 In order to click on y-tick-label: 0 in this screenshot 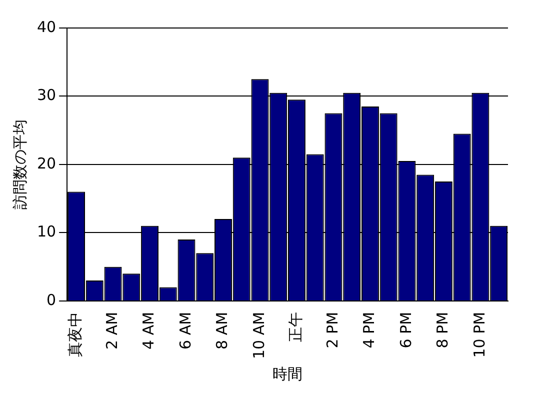, I will do `click(51, 299)`.